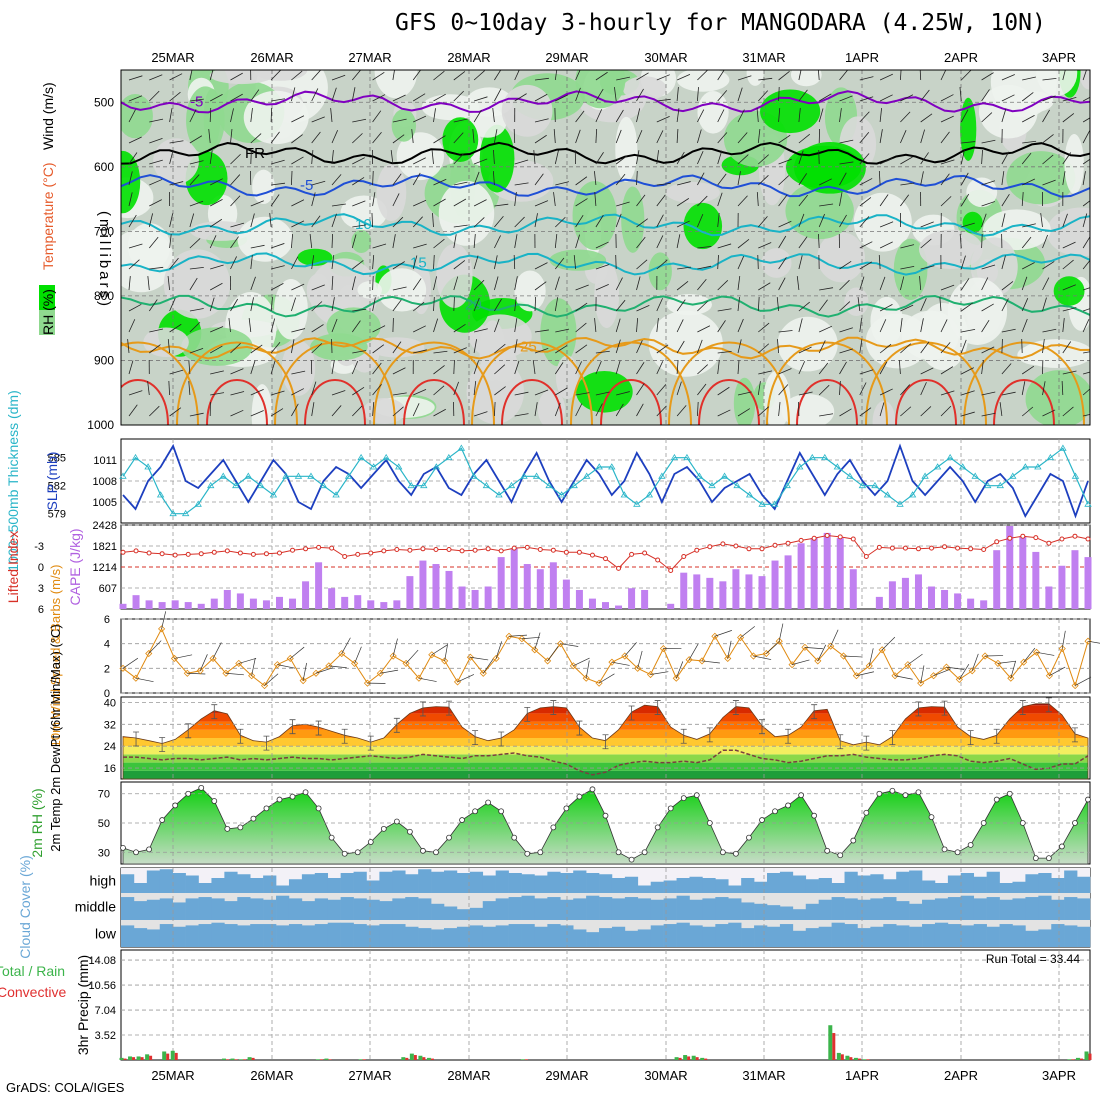  Describe the element at coordinates (271, 57) in the screenshot. I see `top-date-label: 26MAR` at that location.